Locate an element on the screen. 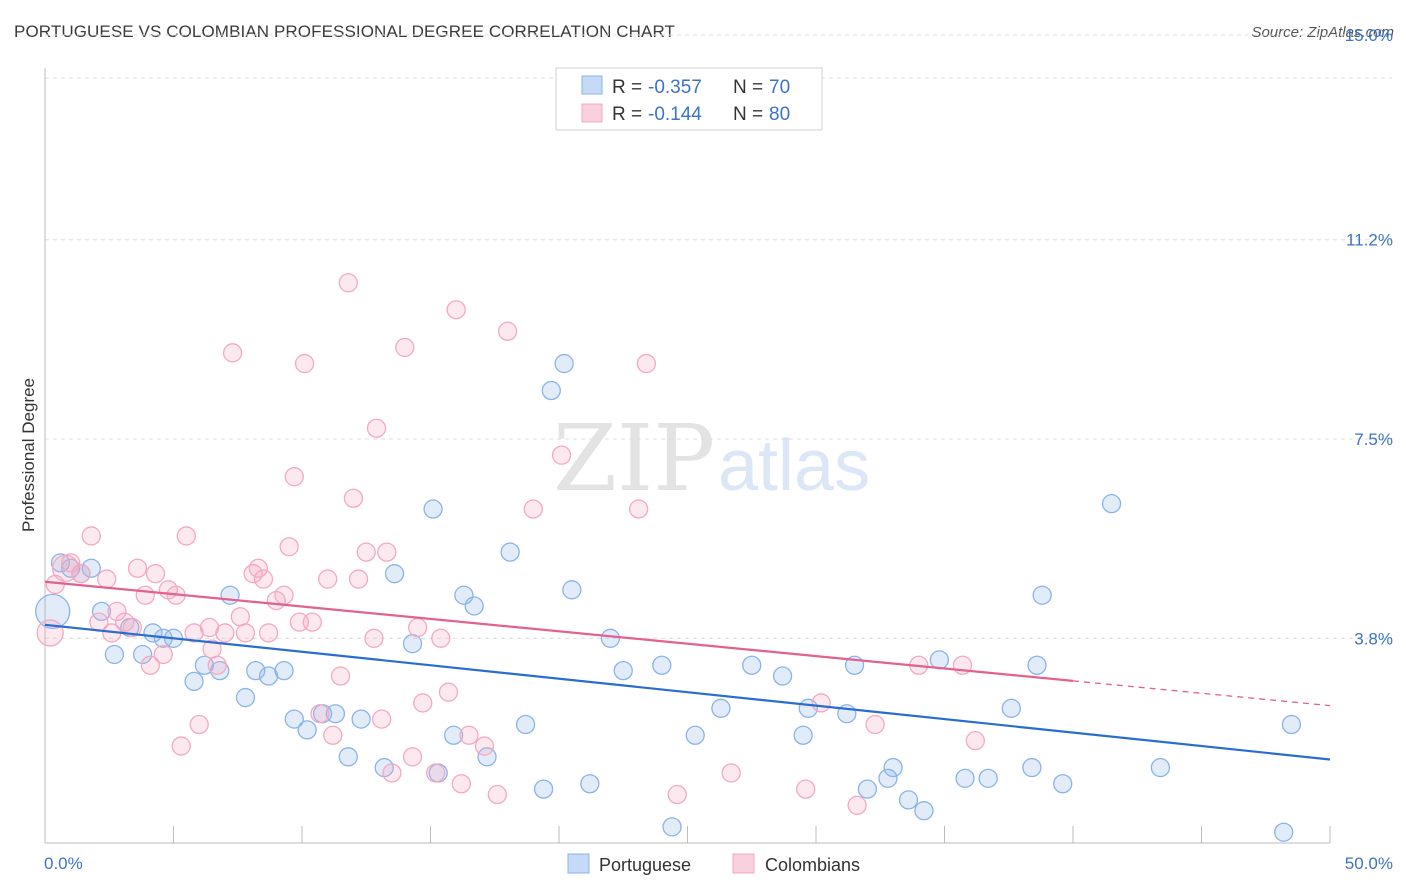 This screenshot has width=1406, height=892. legend-n-label-colombians: N = is located at coordinates (748, 114).